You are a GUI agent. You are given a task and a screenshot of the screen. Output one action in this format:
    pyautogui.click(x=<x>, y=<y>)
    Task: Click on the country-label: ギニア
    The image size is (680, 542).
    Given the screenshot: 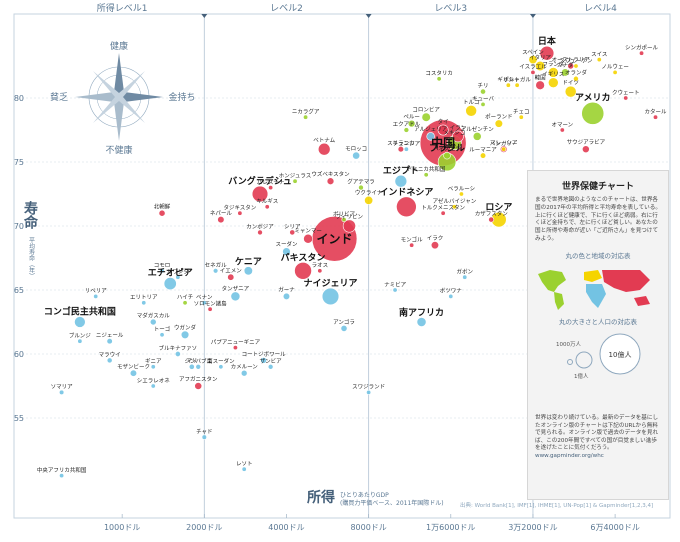 What is the action you would take?
    pyautogui.click(x=153, y=361)
    